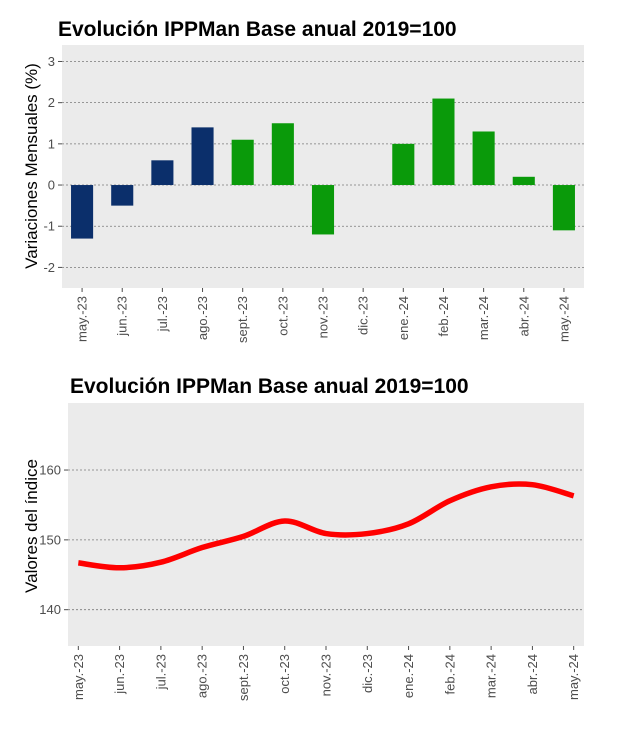  I want to click on bar-feb.-24, so click(443, 142).